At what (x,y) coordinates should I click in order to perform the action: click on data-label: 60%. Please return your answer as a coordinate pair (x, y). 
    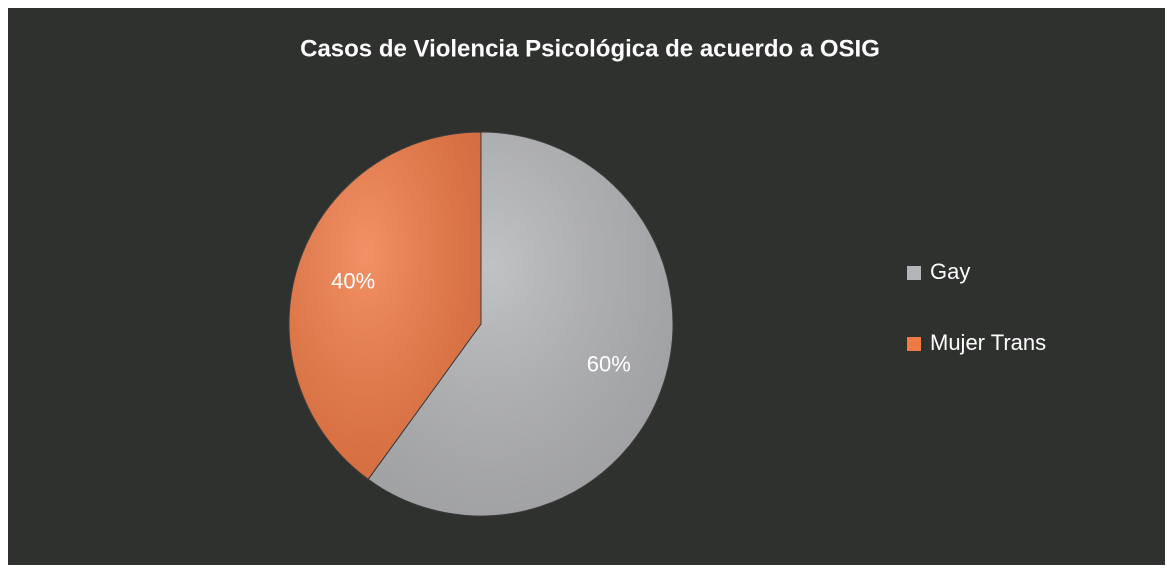
    Looking at the image, I should click on (609, 363).